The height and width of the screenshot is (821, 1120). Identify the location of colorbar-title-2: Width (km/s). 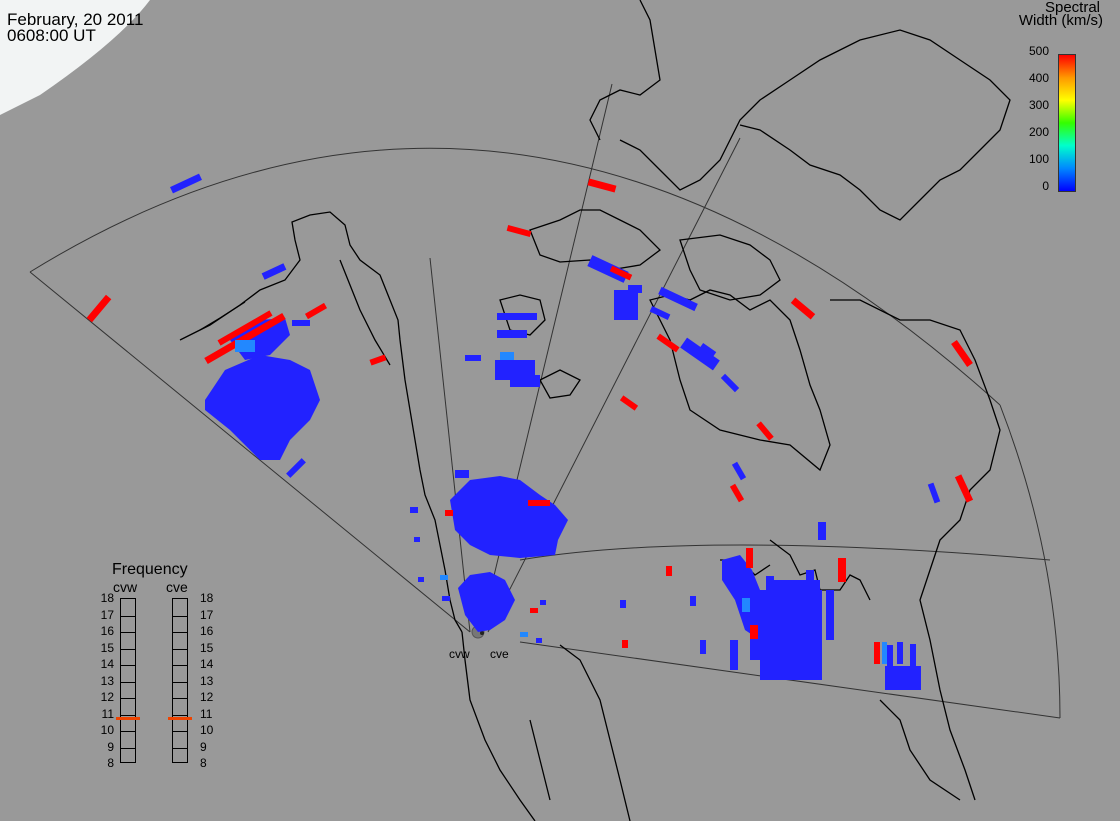
(1060, 20).